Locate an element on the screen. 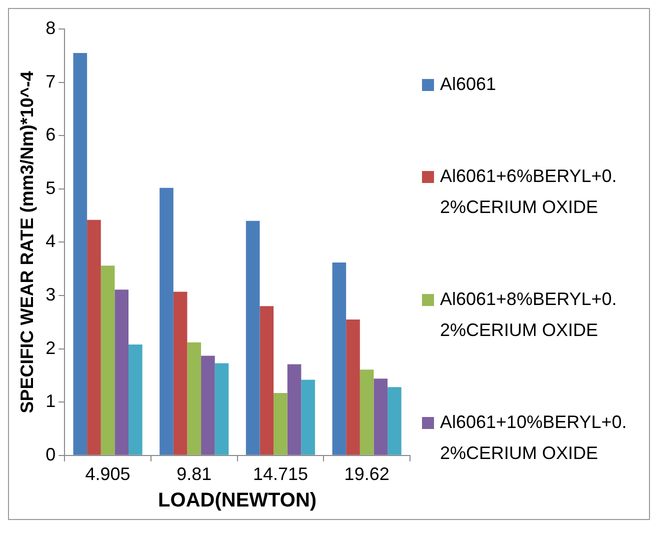 Image resolution: width=663 pixels, height=534 pixels. y-tick-label: 4 is located at coordinates (51, 241).